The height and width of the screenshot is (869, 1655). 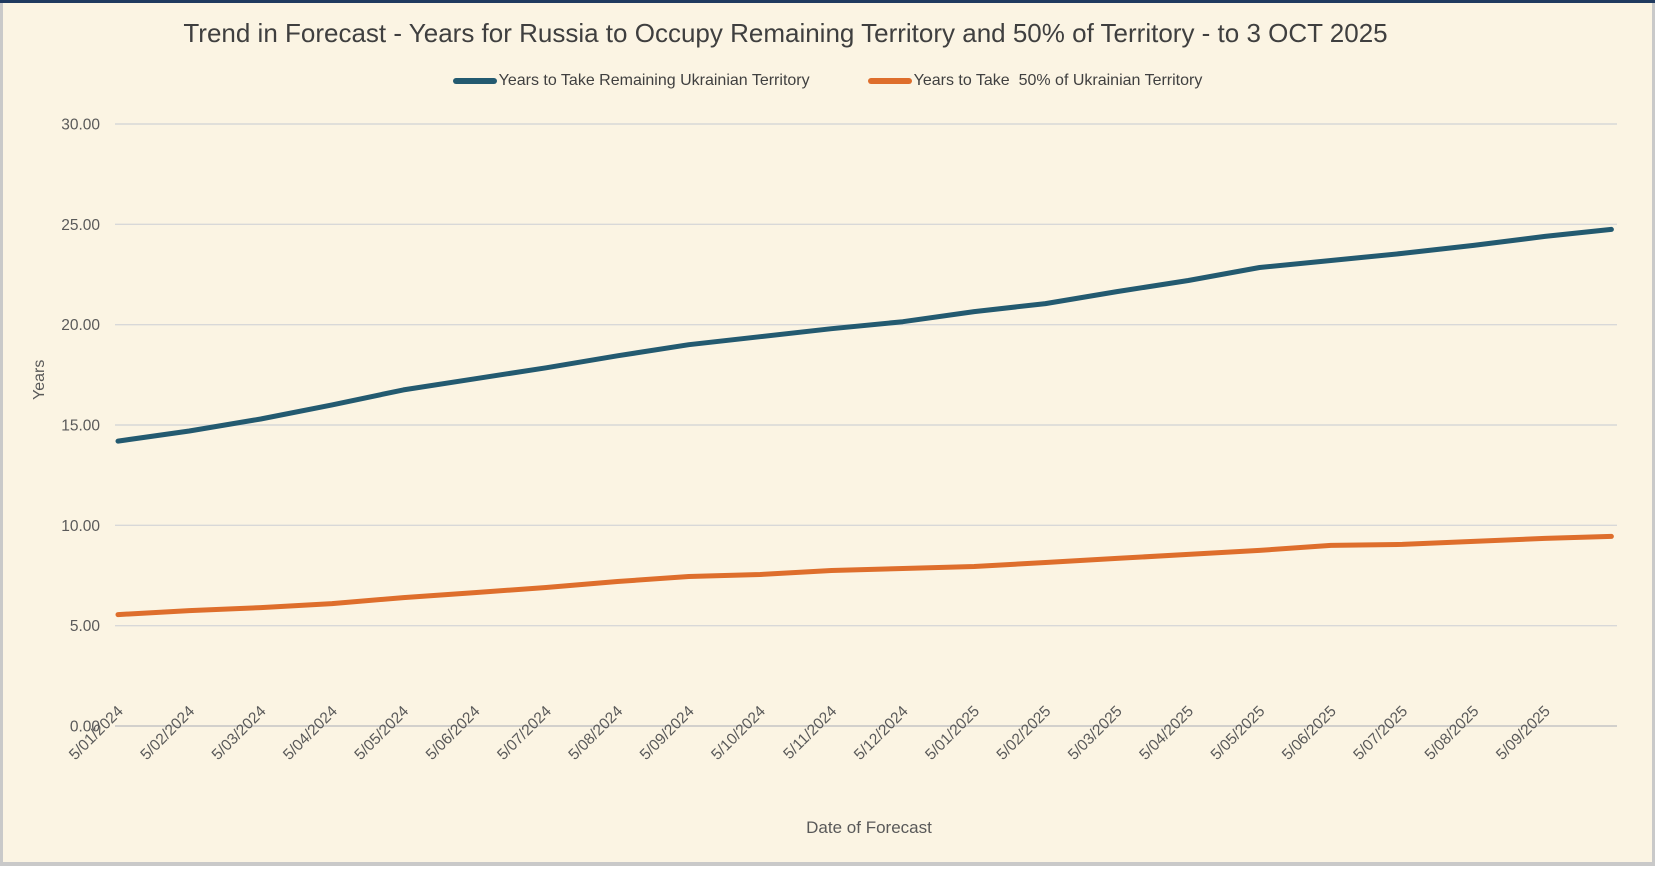 What do you see at coordinates (167, 733) in the screenshot?
I see `x-tick-label: 5/02/2024` at bounding box center [167, 733].